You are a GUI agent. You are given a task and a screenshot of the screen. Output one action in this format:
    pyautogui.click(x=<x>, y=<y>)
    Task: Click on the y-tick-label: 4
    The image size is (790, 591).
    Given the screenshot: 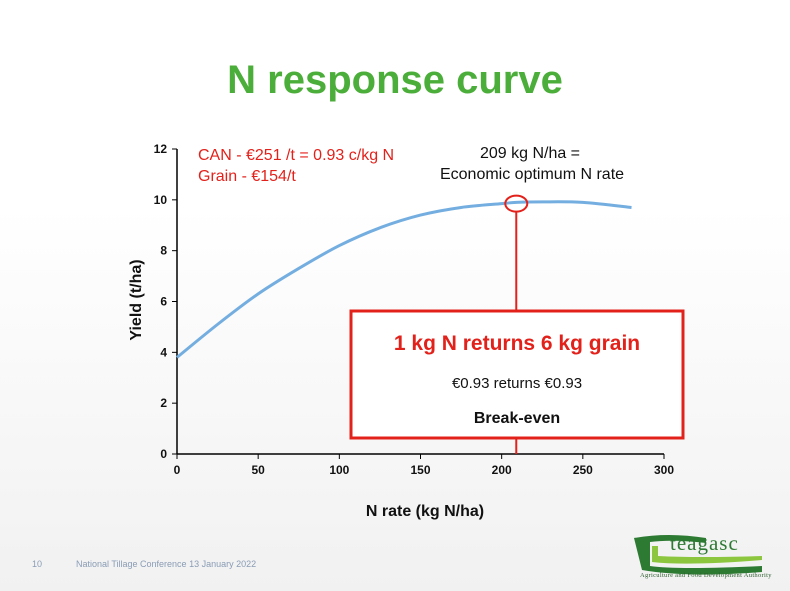 What is the action you would take?
    pyautogui.click(x=163, y=352)
    